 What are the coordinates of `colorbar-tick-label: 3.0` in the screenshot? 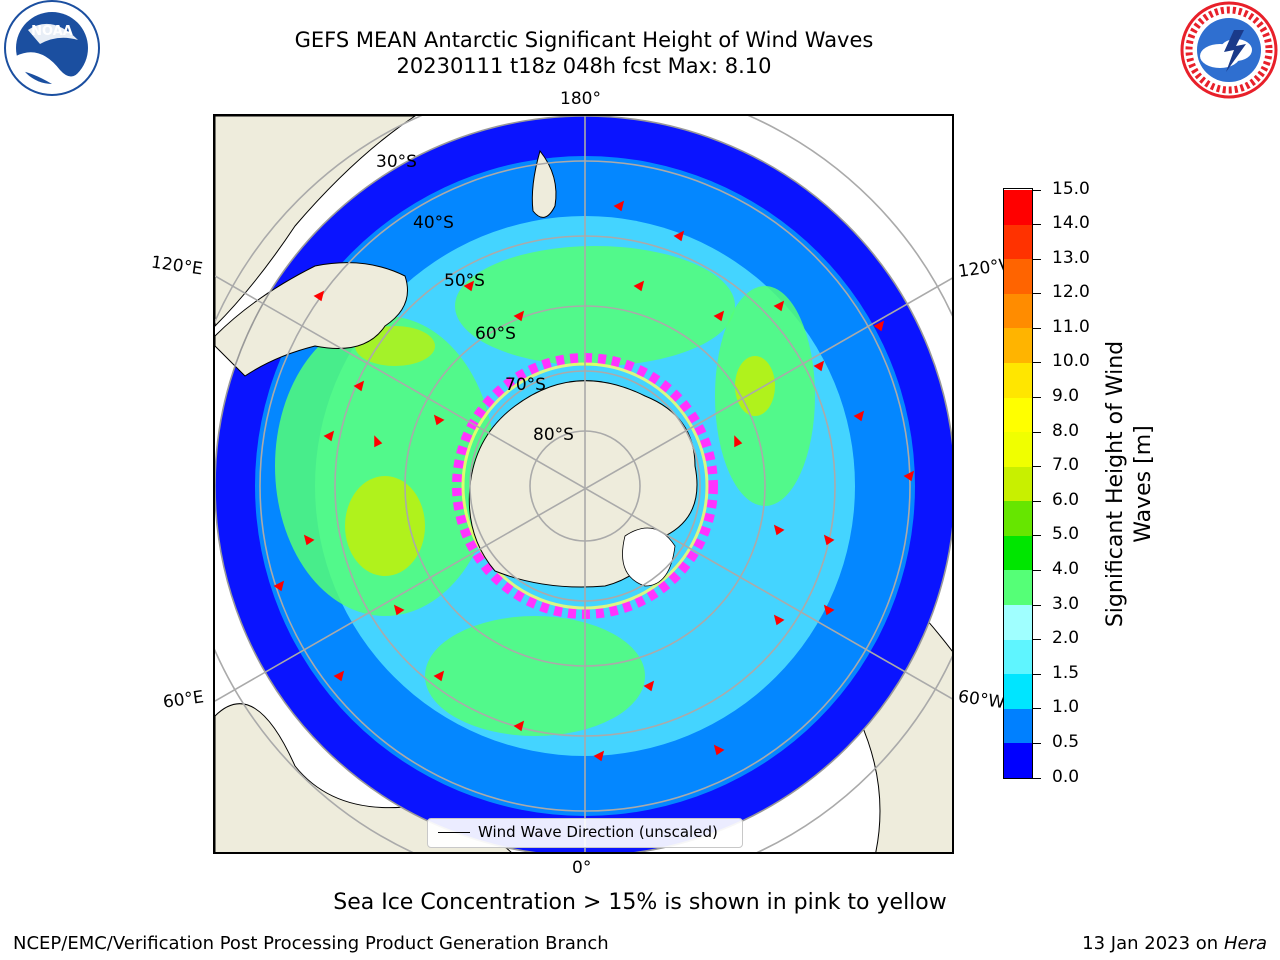 It's located at (1066, 603).